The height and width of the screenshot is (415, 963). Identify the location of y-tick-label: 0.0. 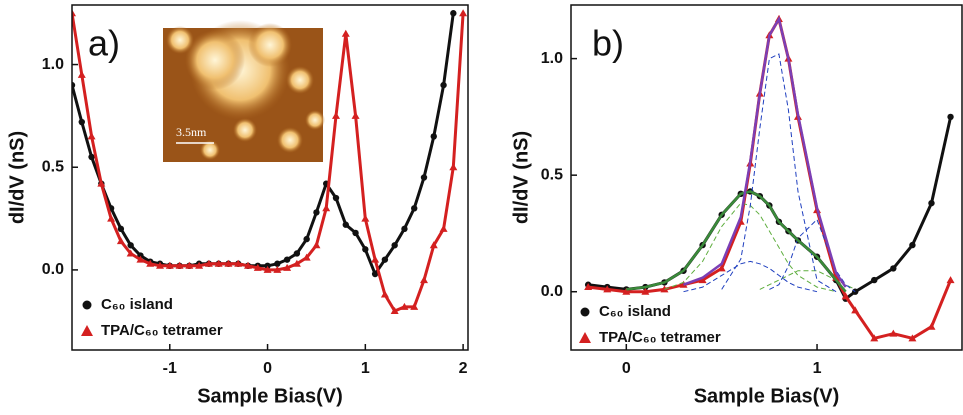
(552, 291).